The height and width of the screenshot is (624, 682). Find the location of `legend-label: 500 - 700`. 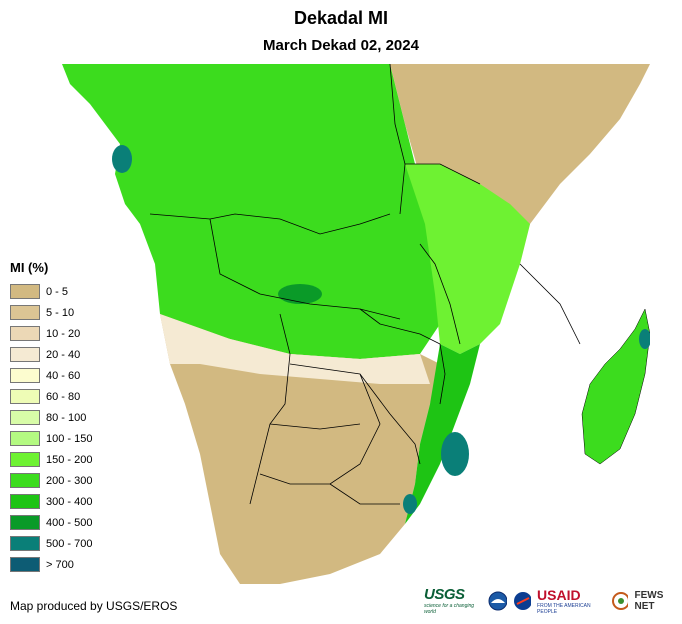

legend-label: 500 - 700 is located at coordinates (69, 543).